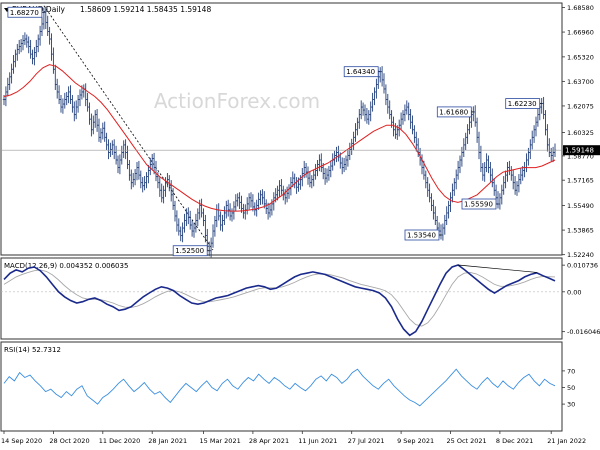 The image size is (600, 450). What do you see at coordinates (580, 231) in the screenshot?
I see `price-tick-label: 1.53865` at bounding box center [580, 231].